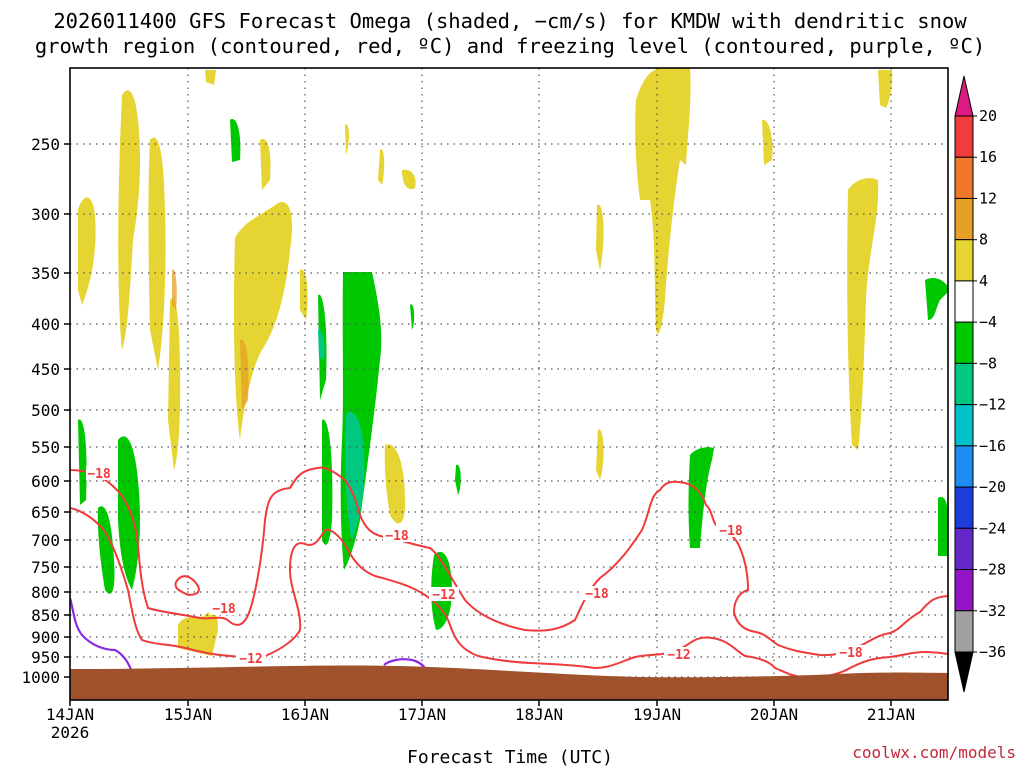 This screenshot has height=768, width=1024. What do you see at coordinates (510, 757) in the screenshot?
I see `x-axis-label: Forecast Time (UTC)` at bounding box center [510, 757].